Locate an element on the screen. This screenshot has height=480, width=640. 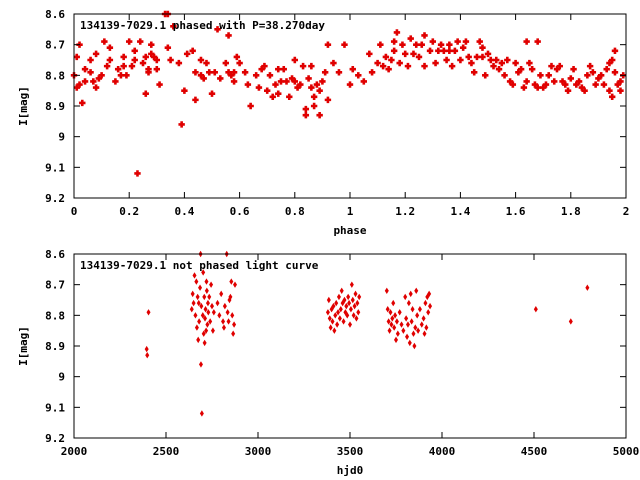
phased-y-axis-label: I[mag] is located at coordinates (23, 106).